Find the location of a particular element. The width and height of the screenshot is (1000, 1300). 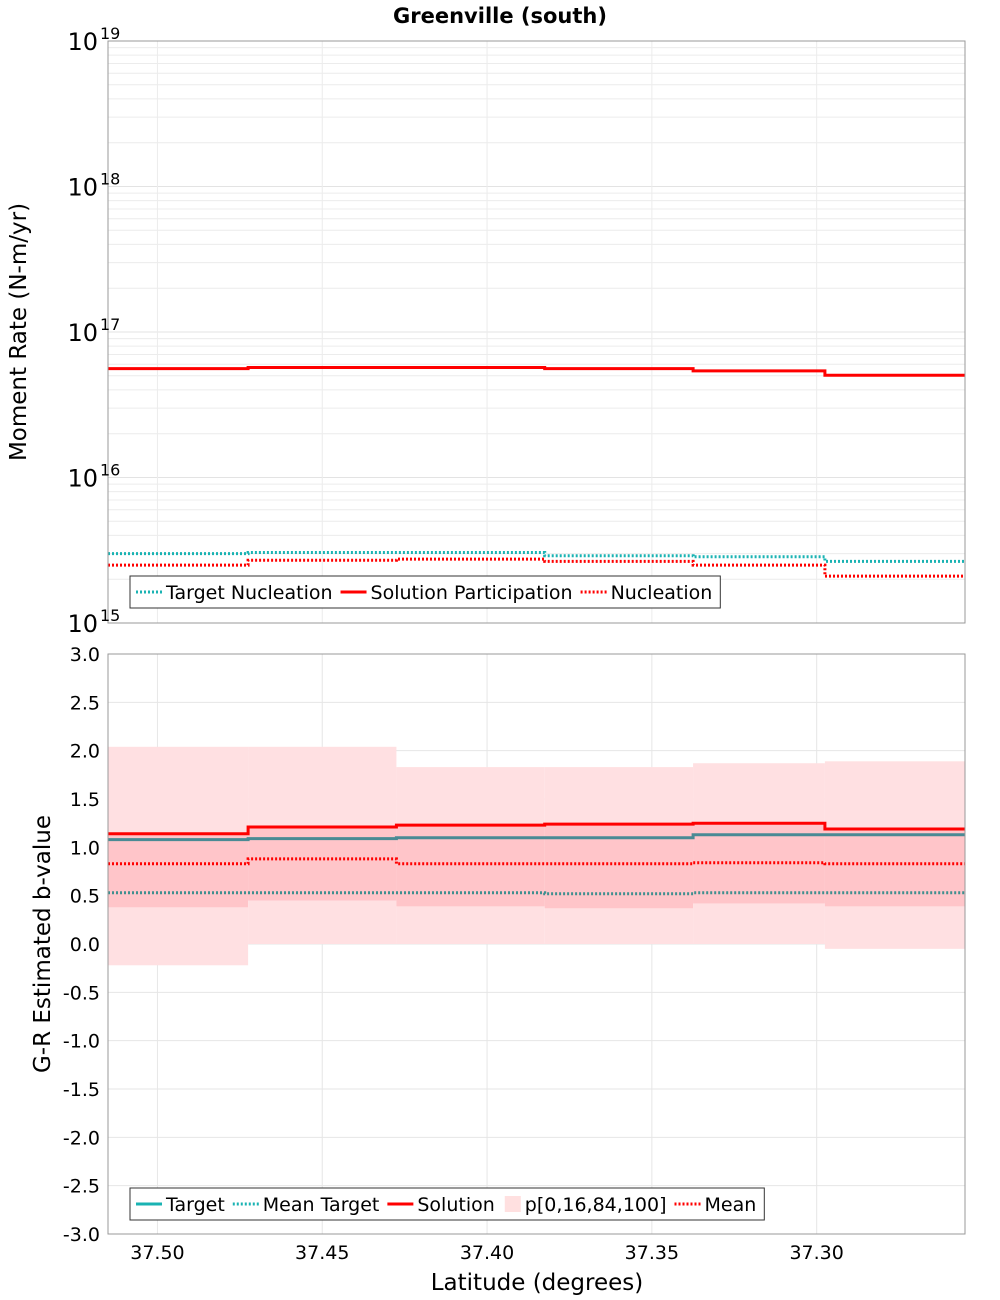

legend-label-p-0-16-84-100: p[0,16,84,100] is located at coordinates (596, 1205).